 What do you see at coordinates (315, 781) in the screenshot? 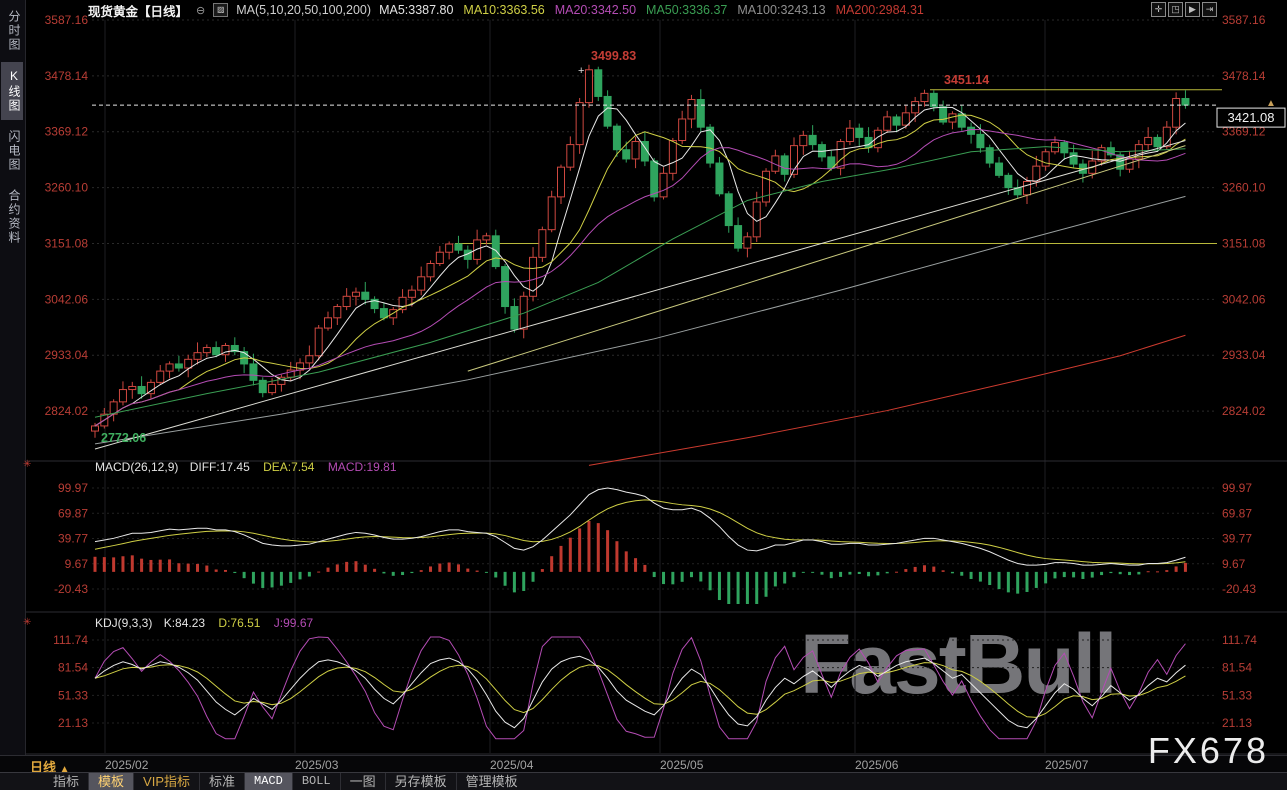
I see `tab-BOLL: BOLL` at bounding box center [315, 781].